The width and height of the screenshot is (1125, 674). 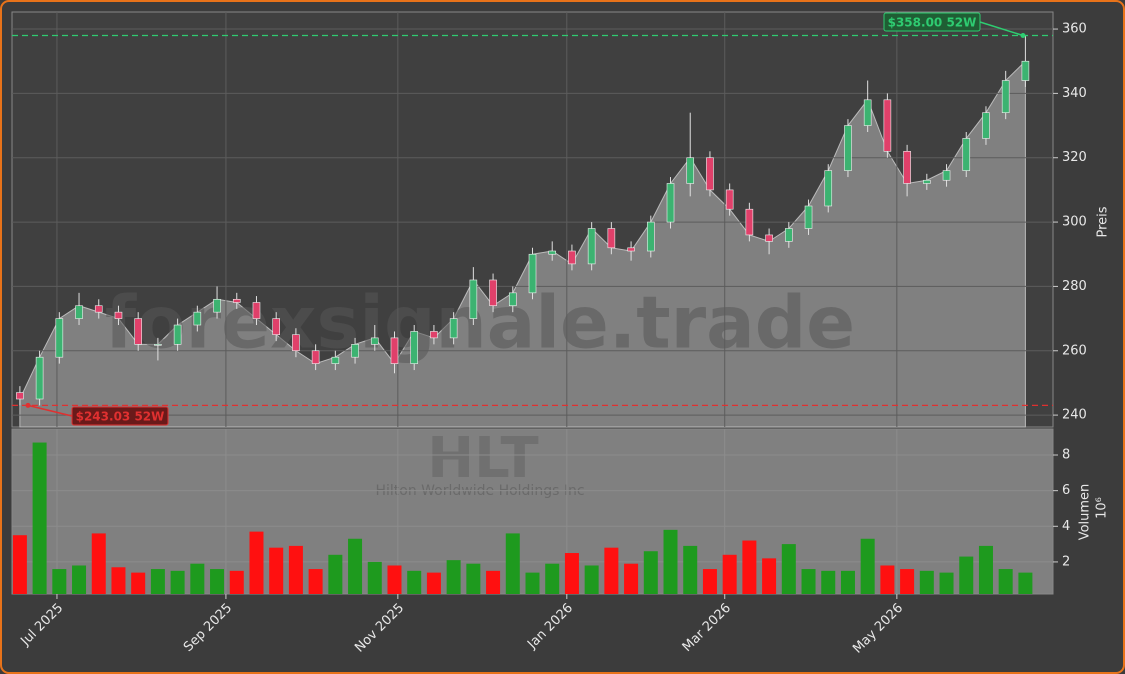 What do you see at coordinates (1074, 286) in the screenshot?
I see `y-tick-label: 280` at bounding box center [1074, 286].